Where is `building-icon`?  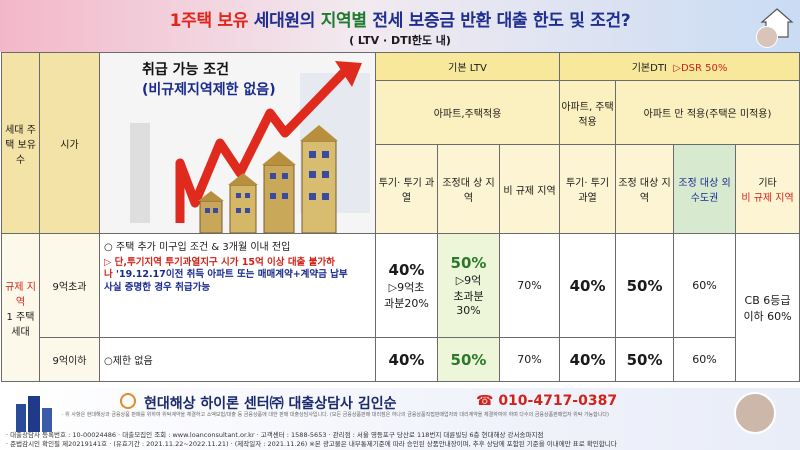 building-icon is located at coordinates (268, 179).